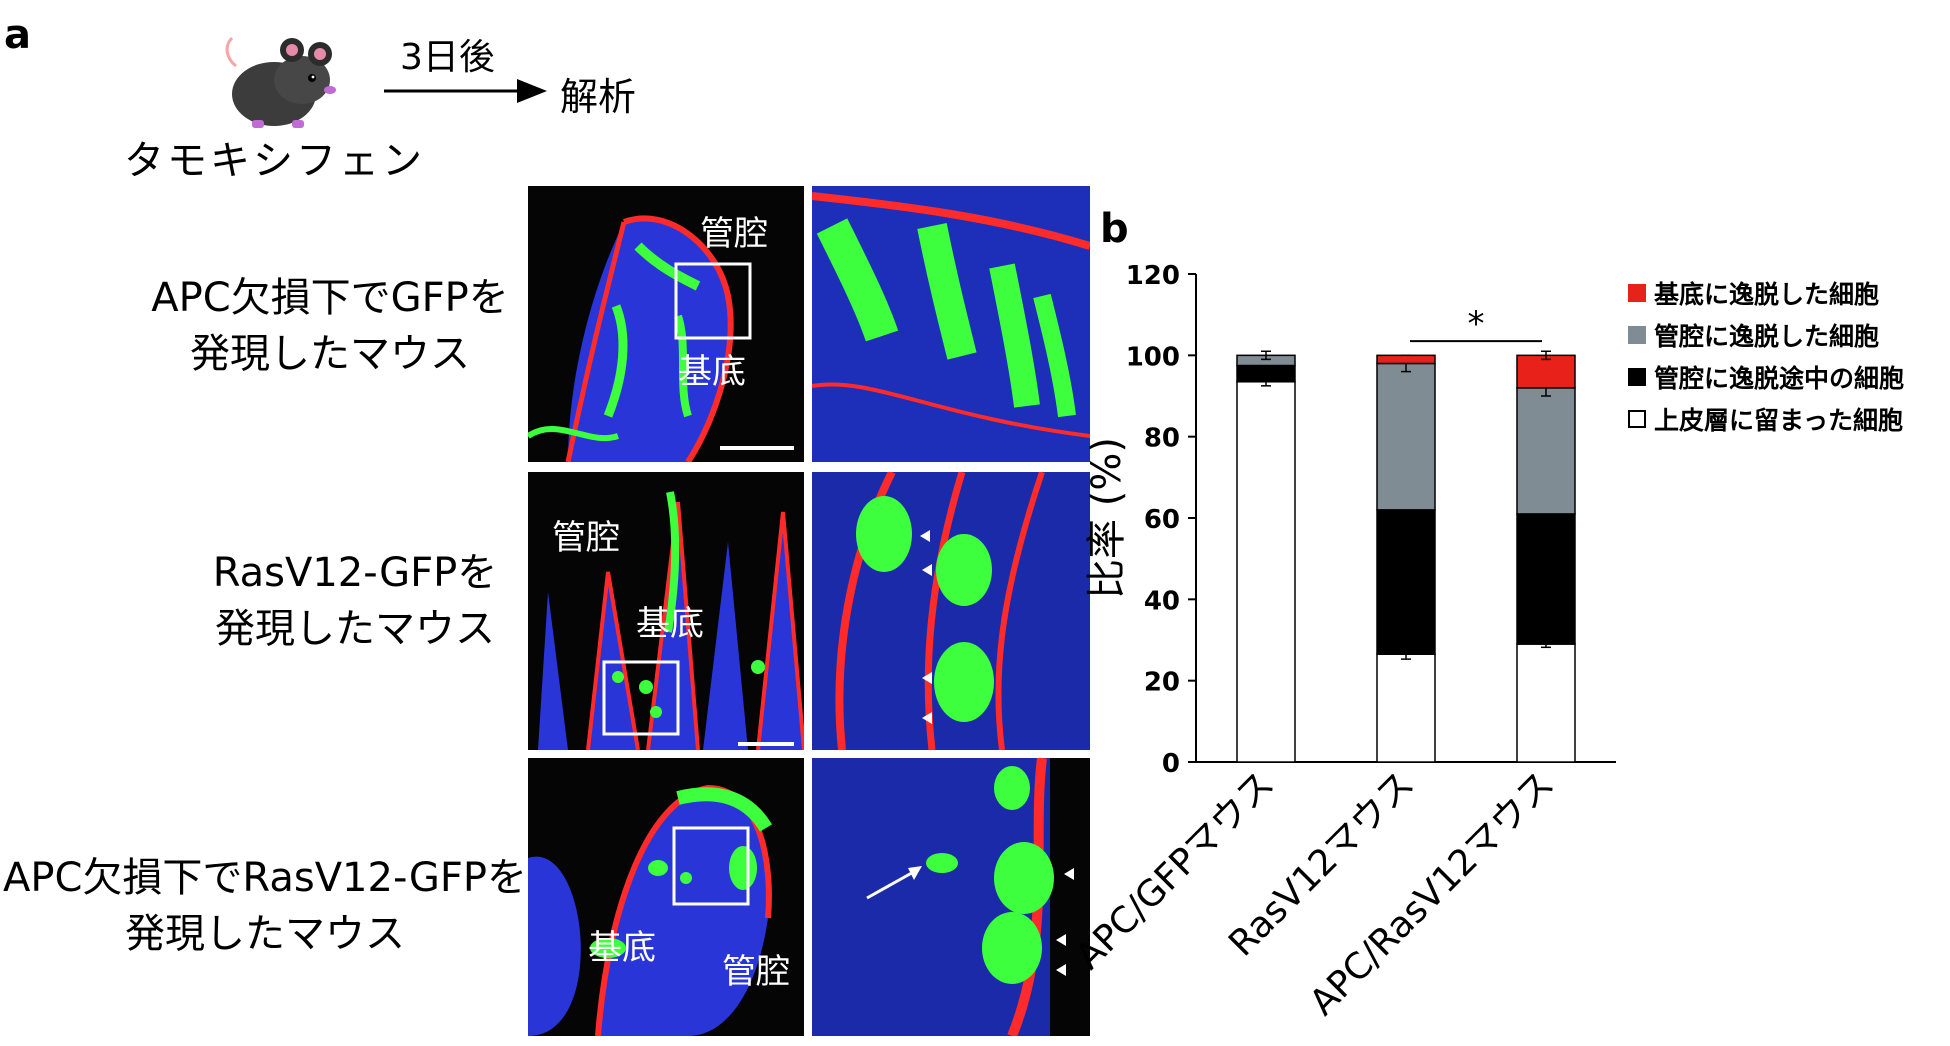 The width and height of the screenshot is (1950, 1046). What do you see at coordinates (586, 538) in the screenshot?
I see `label-lumen-row2: 管腔` at bounding box center [586, 538].